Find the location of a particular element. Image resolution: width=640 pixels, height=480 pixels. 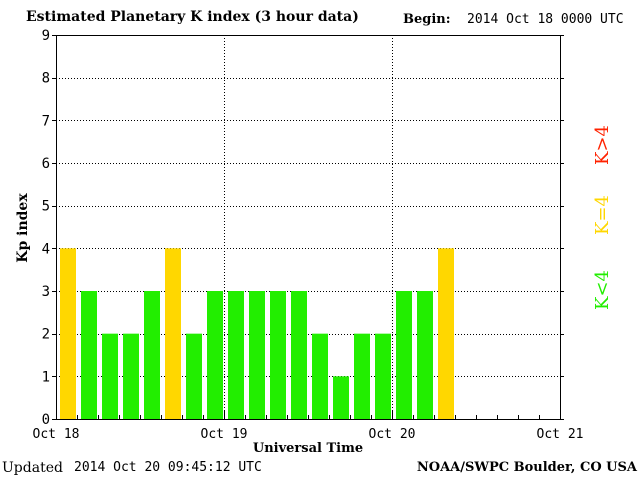

y-tick-label: 7 is located at coordinates (46, 121).